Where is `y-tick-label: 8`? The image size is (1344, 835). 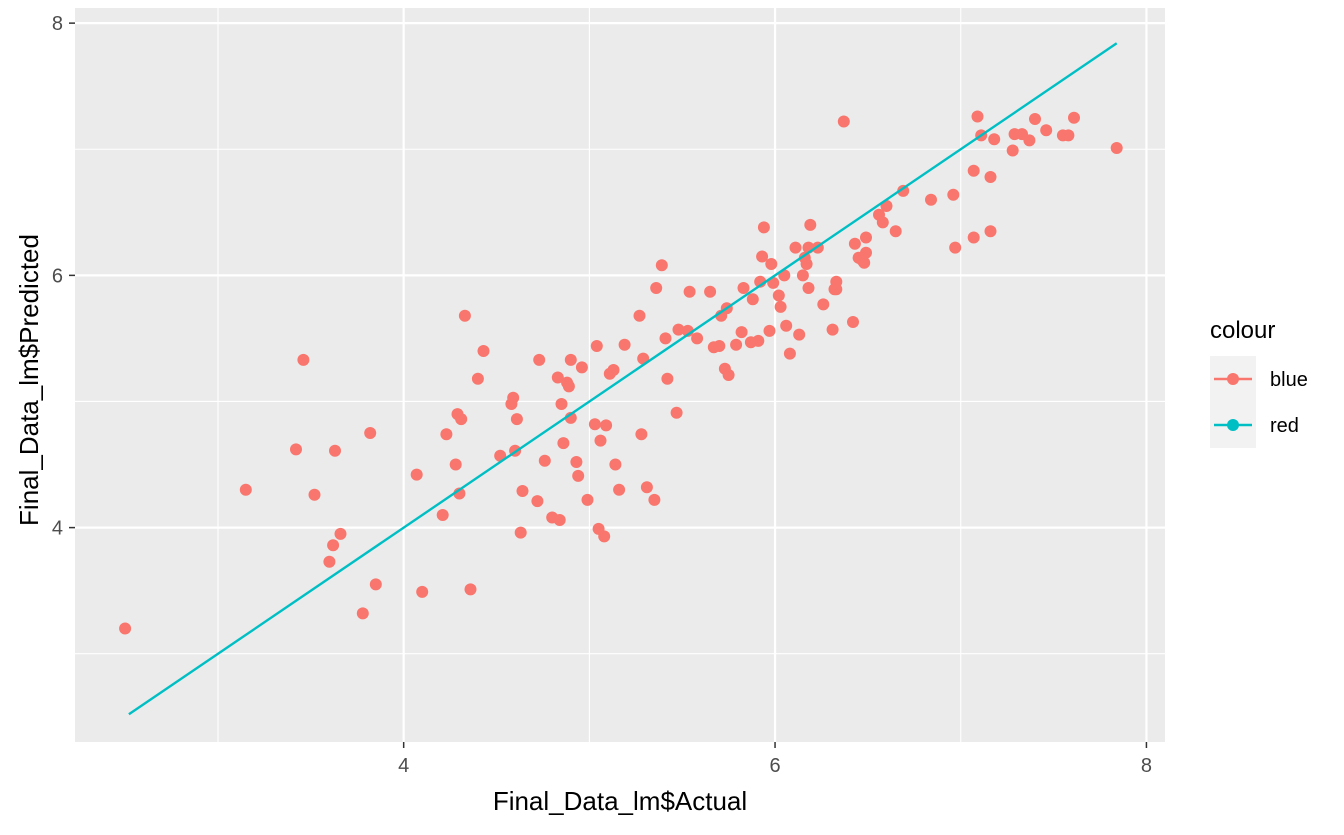 y-tick-label: 8 is located at coordinates (57, 24).